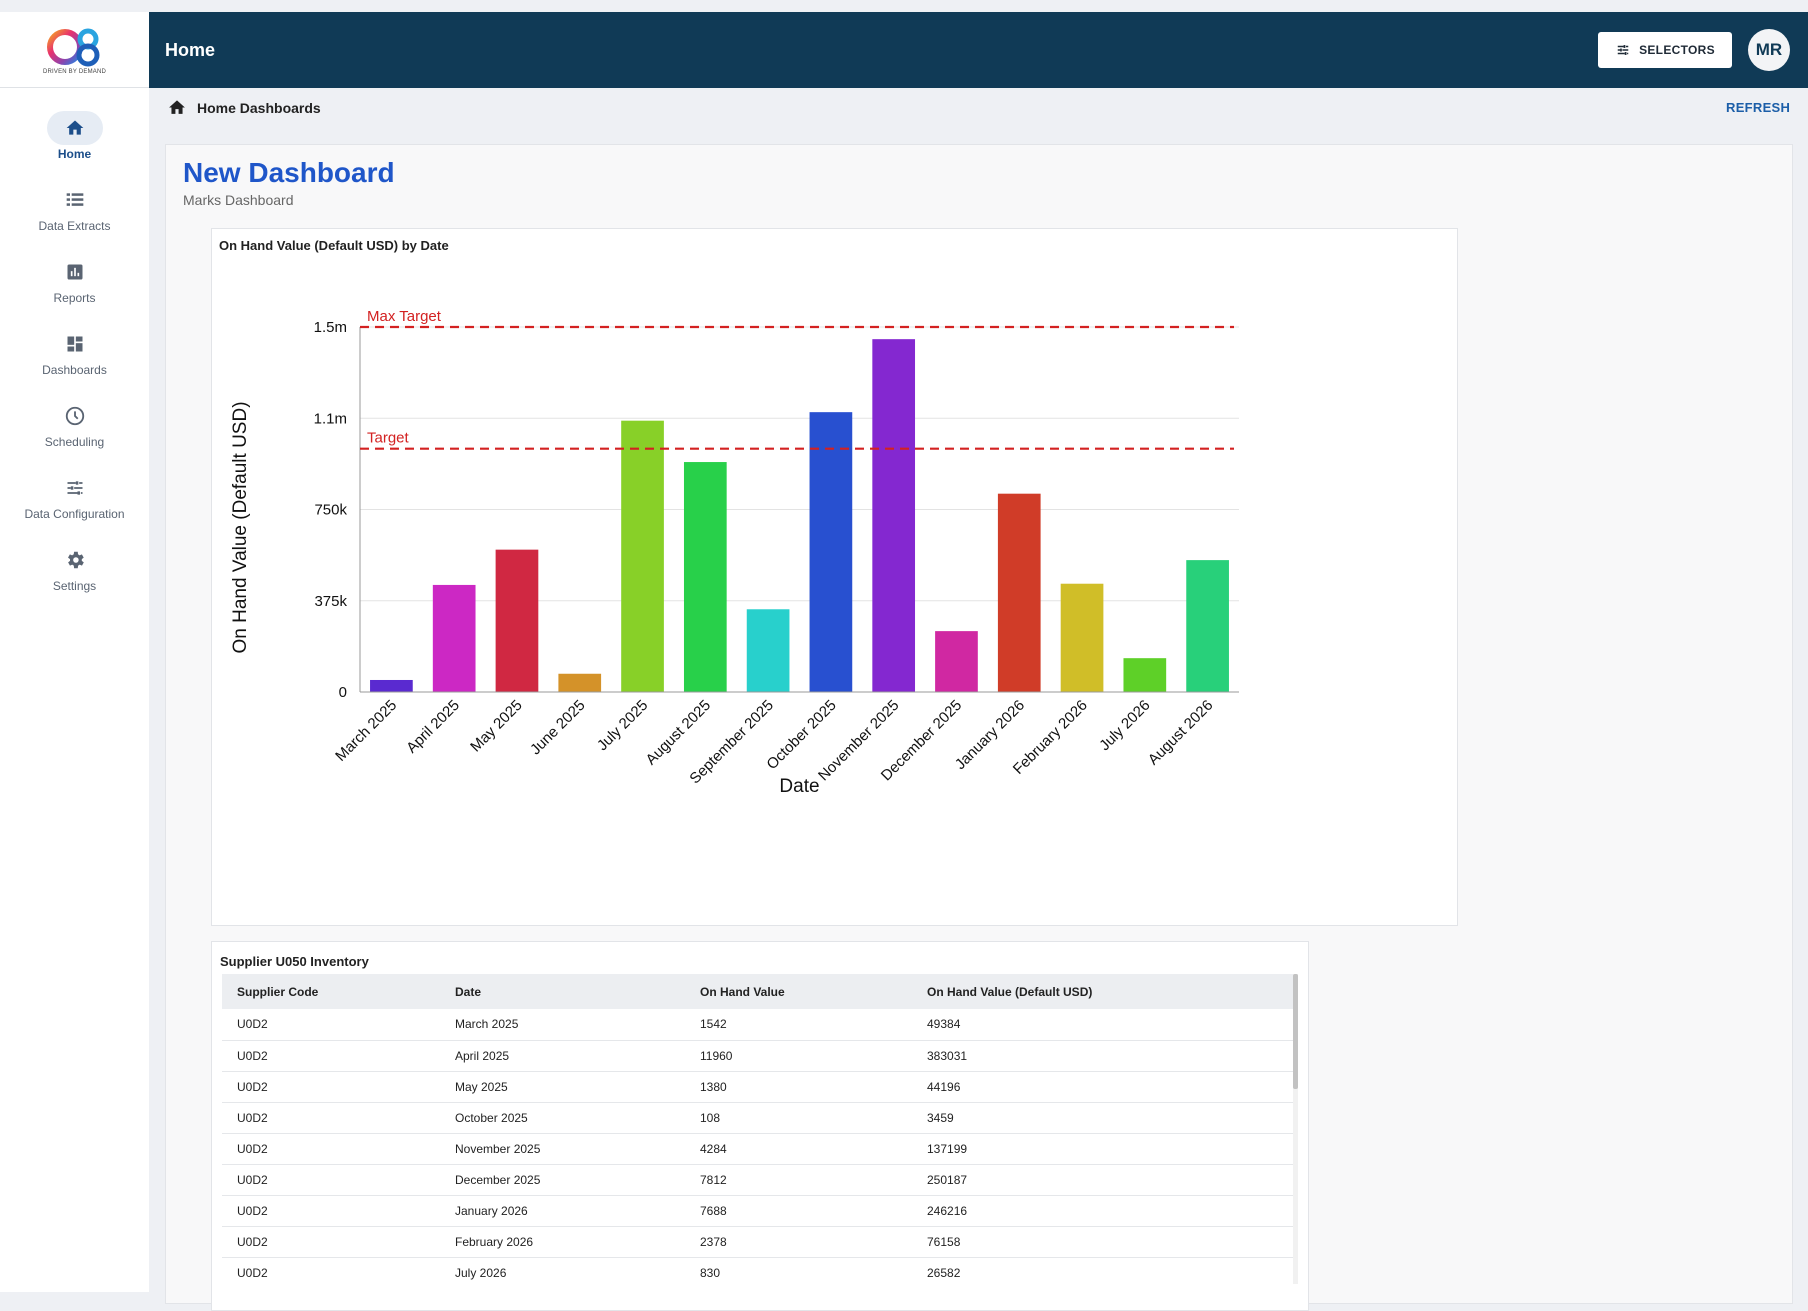  I want to click on table-cell: 7688, so click(798, 1211).